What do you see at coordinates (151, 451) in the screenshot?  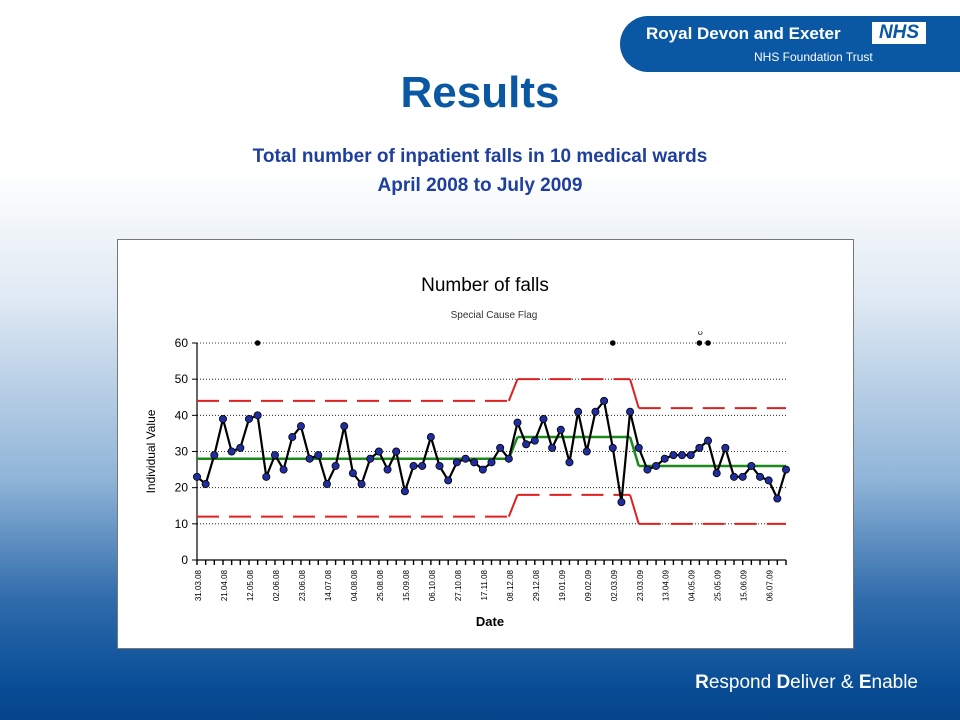 I see `y-axis-label: Individual Value` at bounding box center [151, 451].